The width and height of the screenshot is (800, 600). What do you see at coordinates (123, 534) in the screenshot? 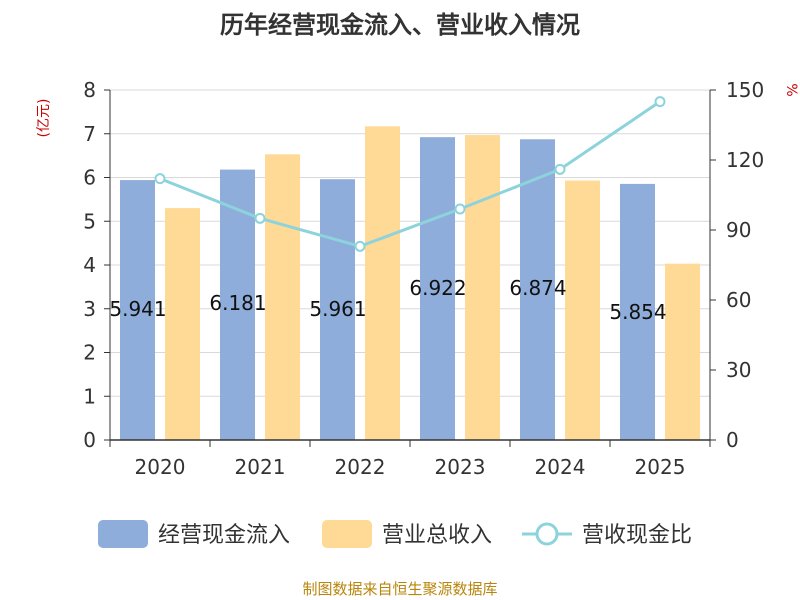
I see `legend-swatch-cash-inflow` at bounding box center [123, 534].